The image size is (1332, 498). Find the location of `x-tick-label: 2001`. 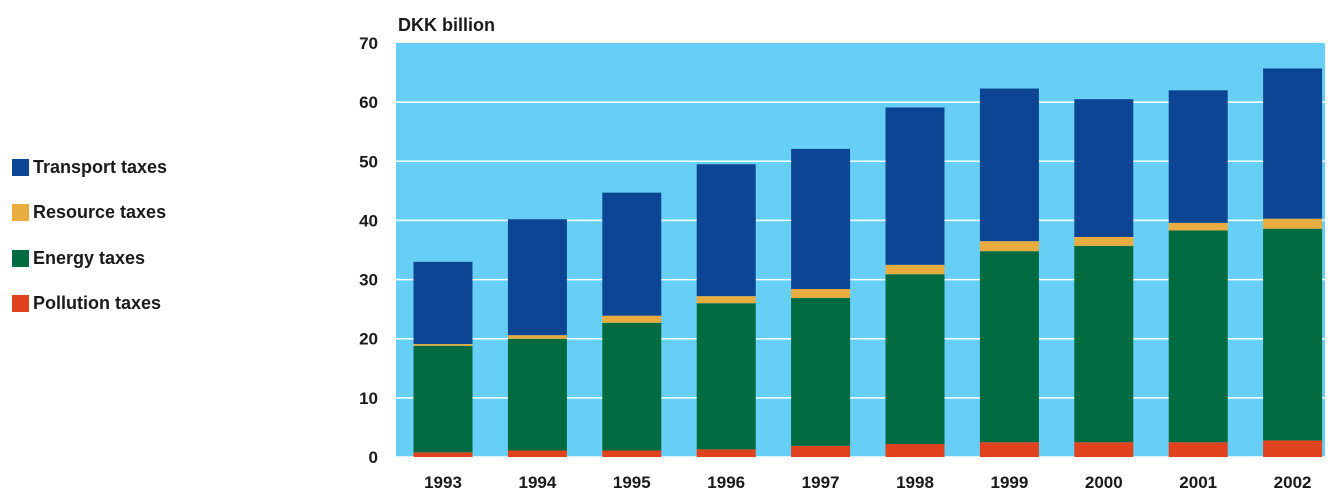

x-tick-label: 2001 is located at coordinates (1198, 482).